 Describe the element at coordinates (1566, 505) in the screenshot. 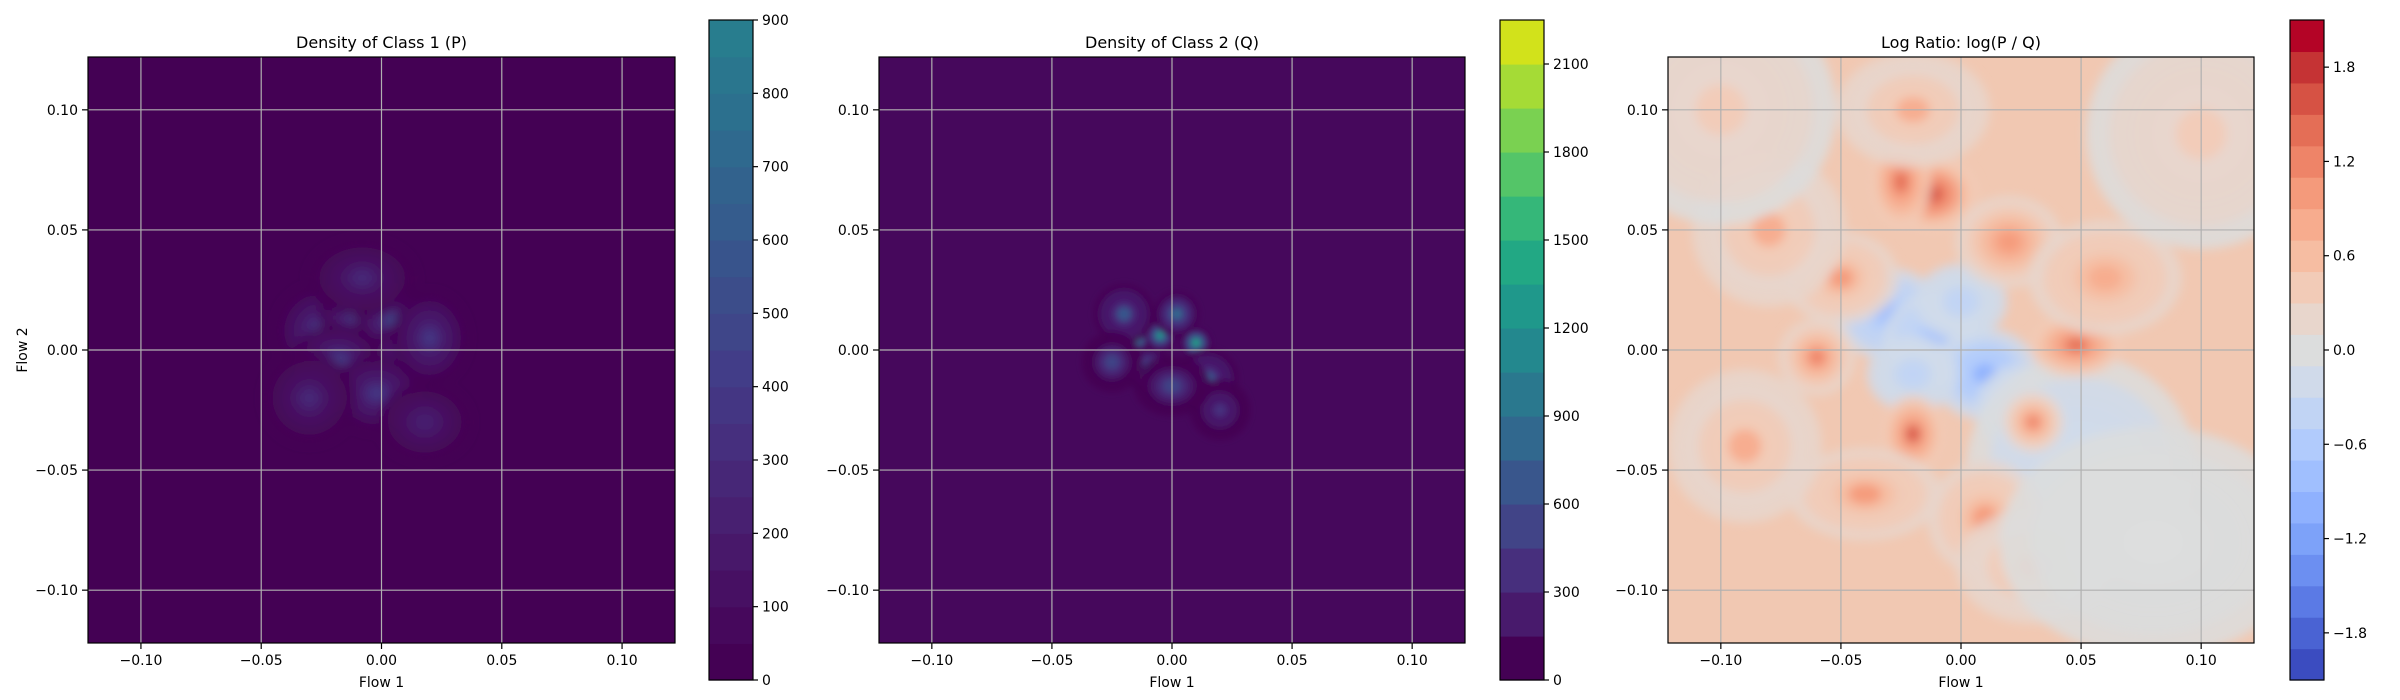

I see `colorbar-tick-label: 600` at that location.